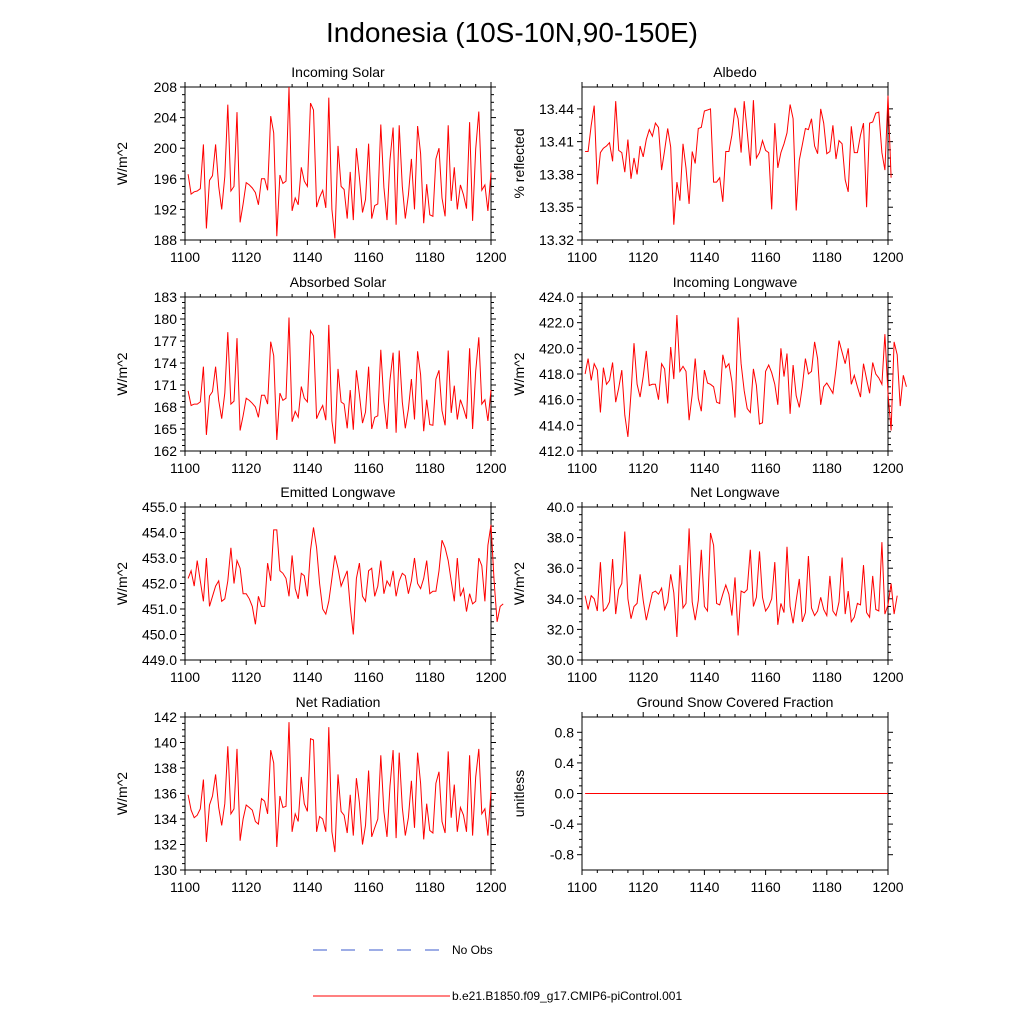 This screenshot has height=1024, width=1024. What do you see at coordinates (166, 209) in the screenshot?
I see `y-tick-label: 192` at bounding box center [166, 209].